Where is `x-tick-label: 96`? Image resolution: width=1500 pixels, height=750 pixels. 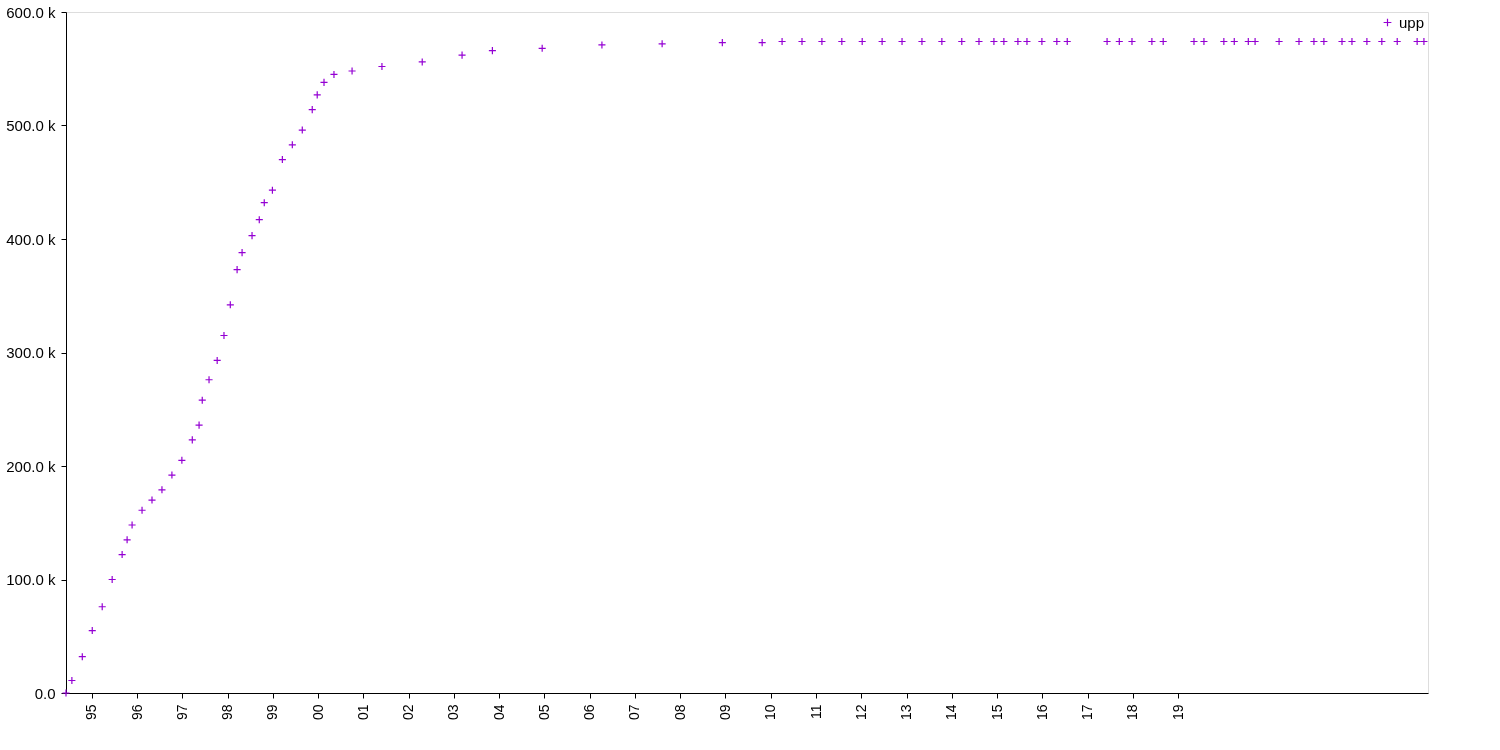
x-tick-label: 96 is located at coordinates (136, 712).